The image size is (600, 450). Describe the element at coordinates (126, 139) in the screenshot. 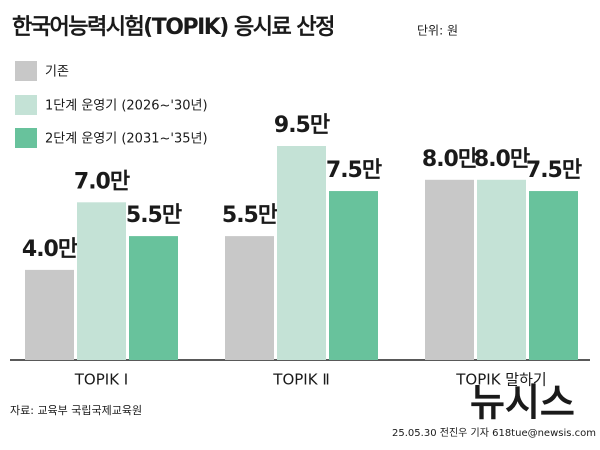

I see `legend-label: 2단계 운영기 (2031~'35년)` at that location.